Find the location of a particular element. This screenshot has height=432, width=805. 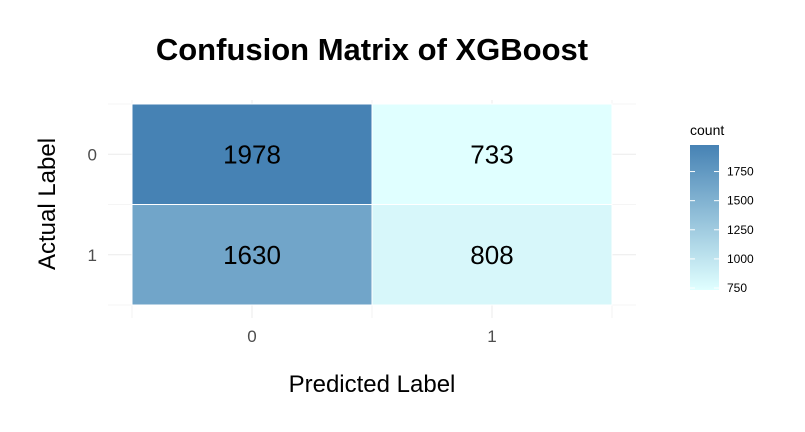

cell-count-label: 733 is located at coordinates (491, 154).